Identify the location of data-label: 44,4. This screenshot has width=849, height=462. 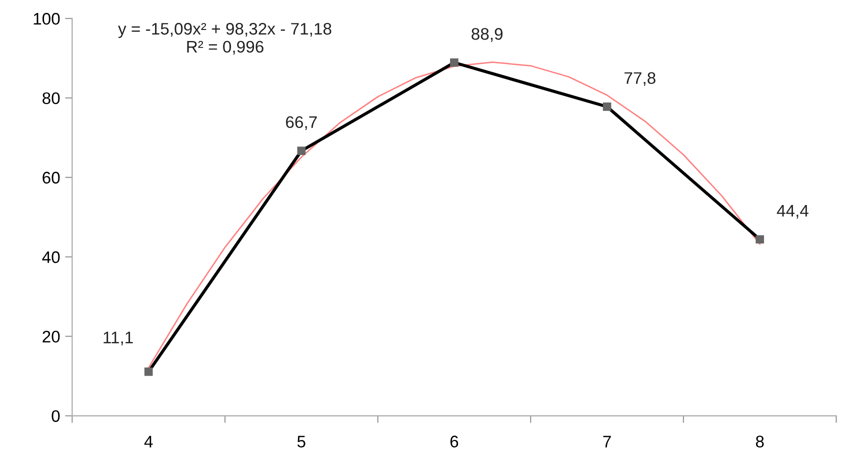
(792, 212).